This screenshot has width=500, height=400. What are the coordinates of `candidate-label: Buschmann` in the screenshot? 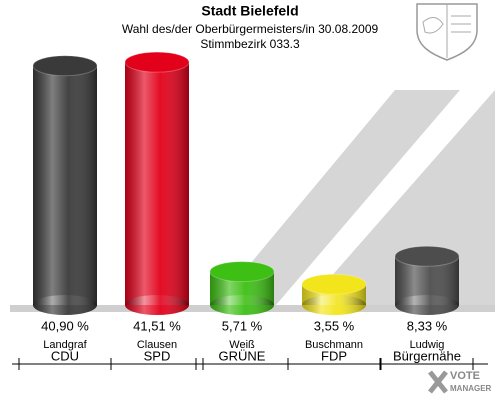 It's located at (334, 345).